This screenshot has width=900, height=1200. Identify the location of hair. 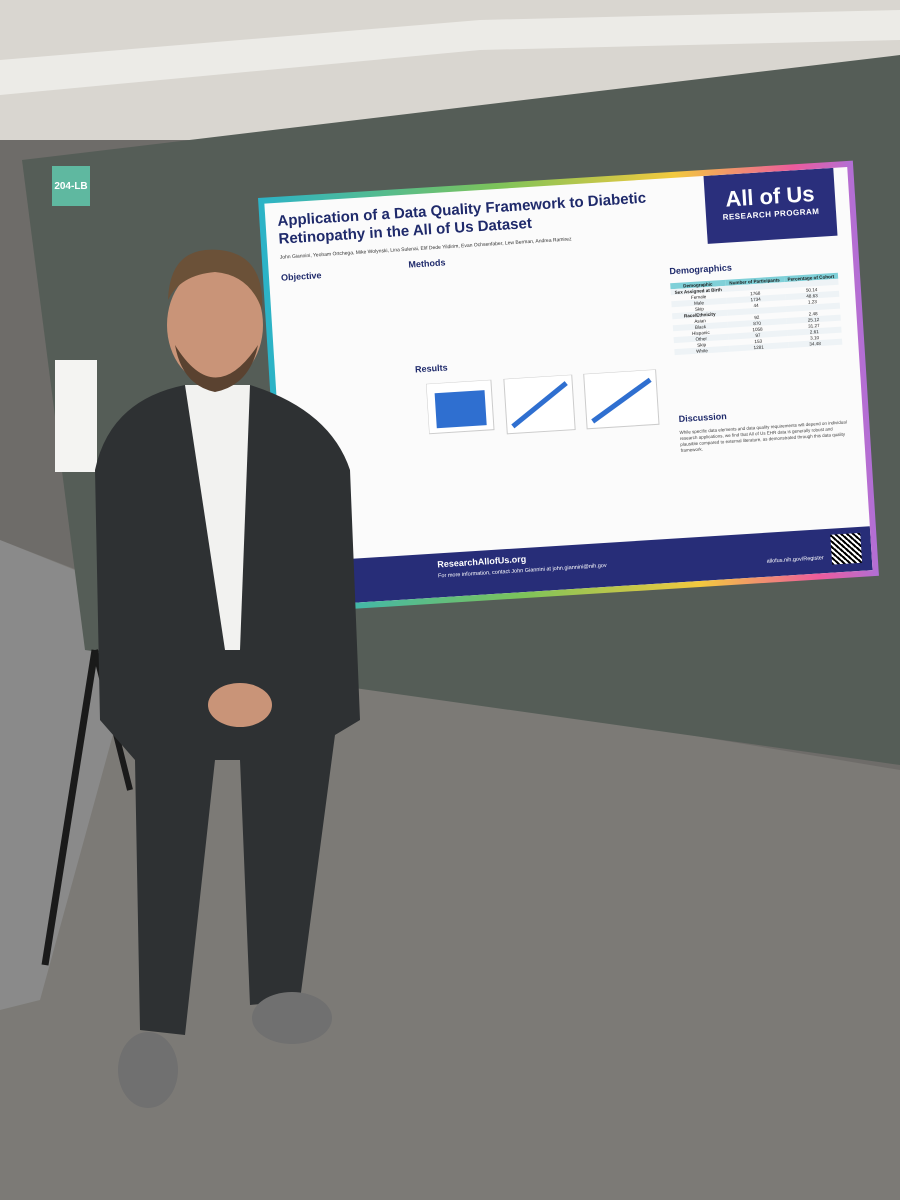
(215, 279).